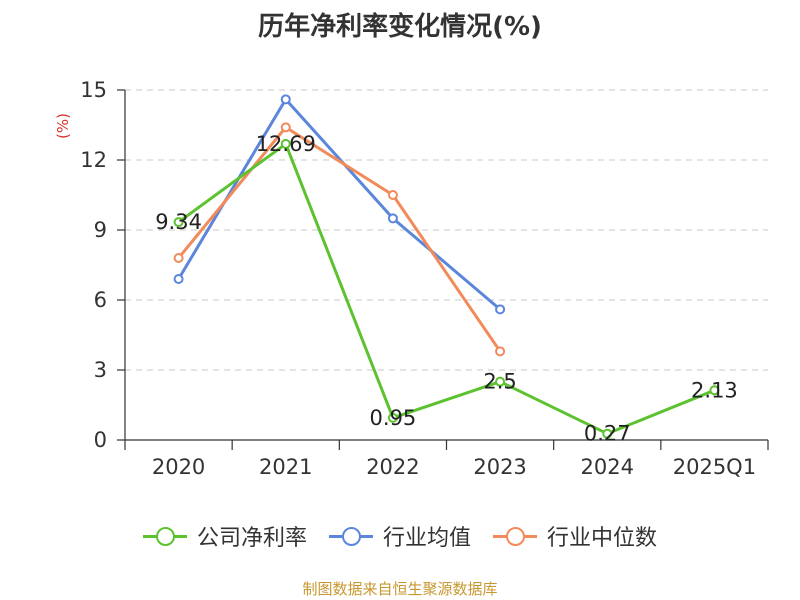  Describe the element at coordinates (63, 126) in the screenshot. I see `y-axis-label: (%)` at that location.